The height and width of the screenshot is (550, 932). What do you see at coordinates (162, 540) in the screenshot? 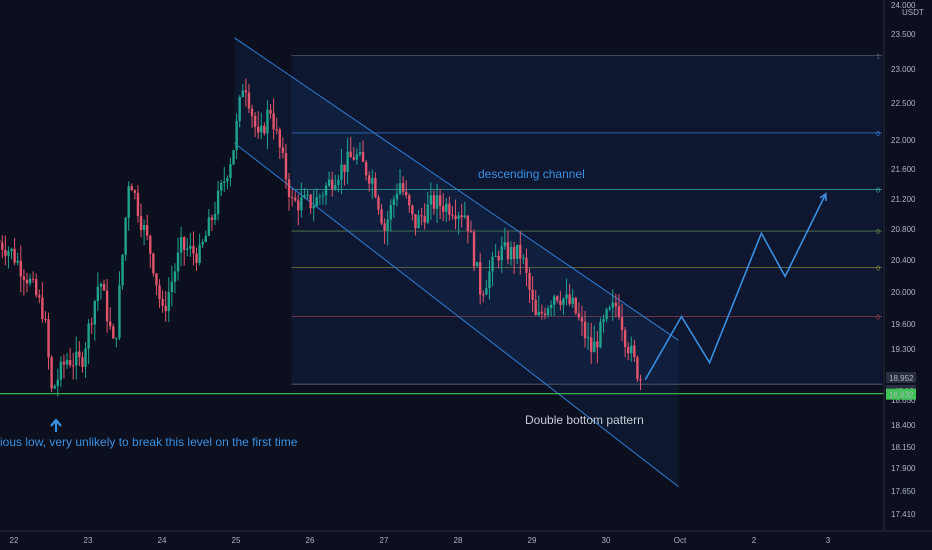
I see `time-tick-label: 24` at bounding box center [162, 540].